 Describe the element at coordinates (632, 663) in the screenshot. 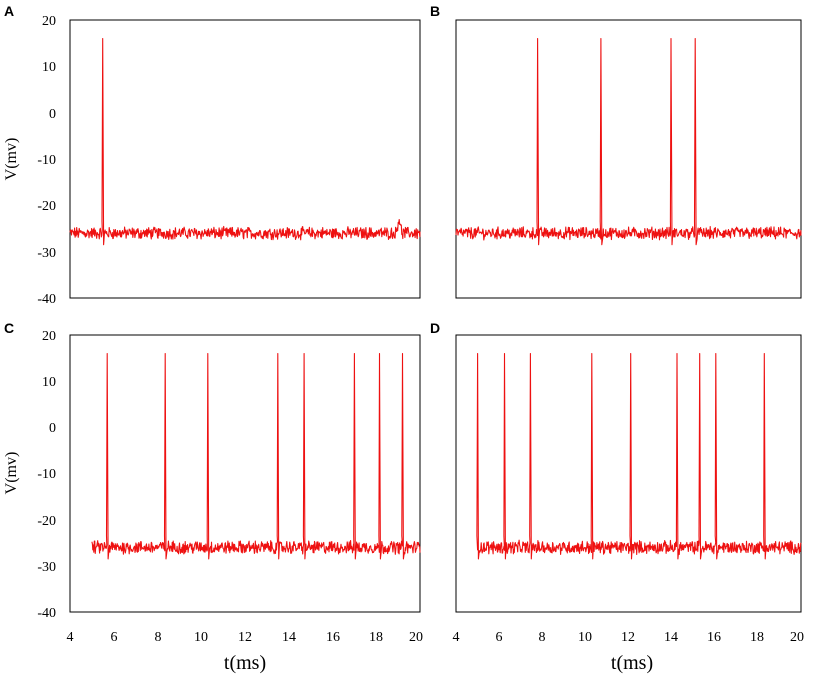

I see `panel-d-x-axis-title: t(ms)` at that location.